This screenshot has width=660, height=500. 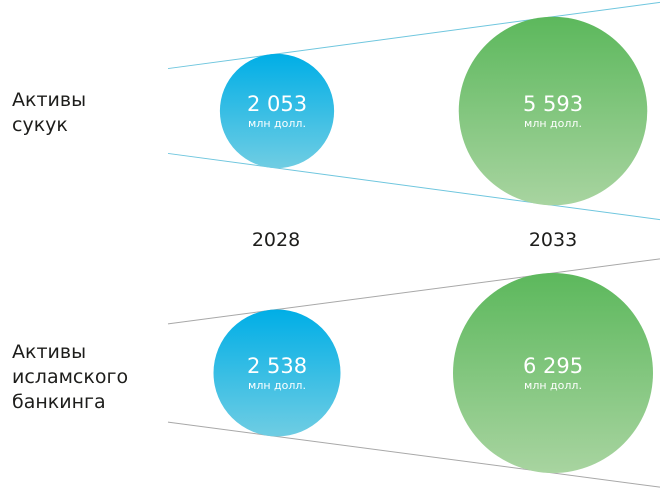 I want to click on bubble-label-banking-2028: 2 538 млн долл., so click(x=277, y=373).